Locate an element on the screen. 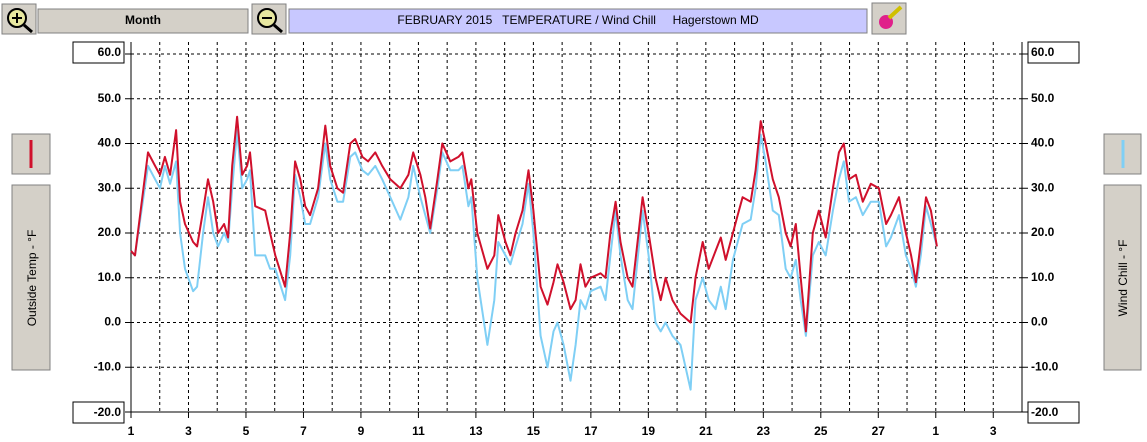  x-tick-label: 13 is located at coordinates (476, 431).